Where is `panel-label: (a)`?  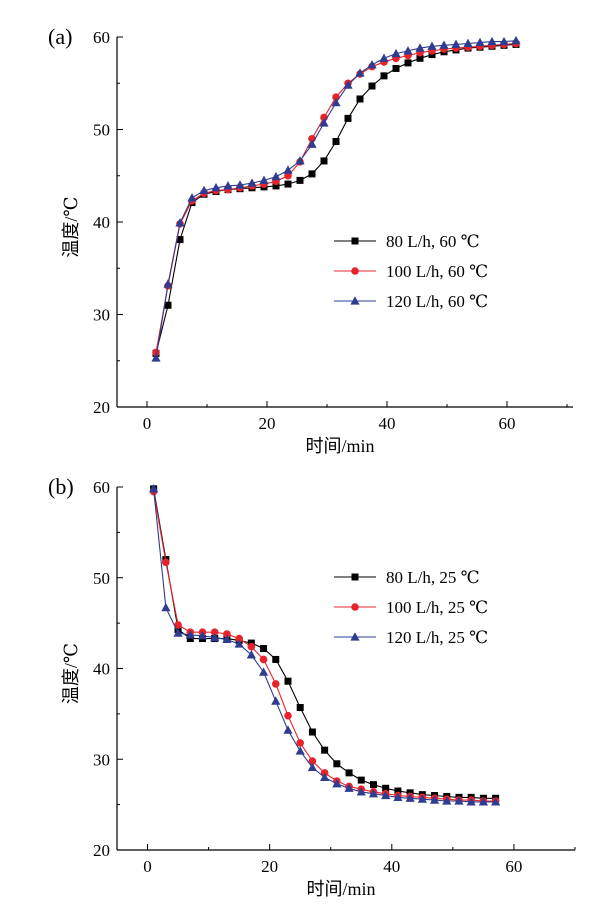
panel-label: (a) is located at coordinates (60, 36).